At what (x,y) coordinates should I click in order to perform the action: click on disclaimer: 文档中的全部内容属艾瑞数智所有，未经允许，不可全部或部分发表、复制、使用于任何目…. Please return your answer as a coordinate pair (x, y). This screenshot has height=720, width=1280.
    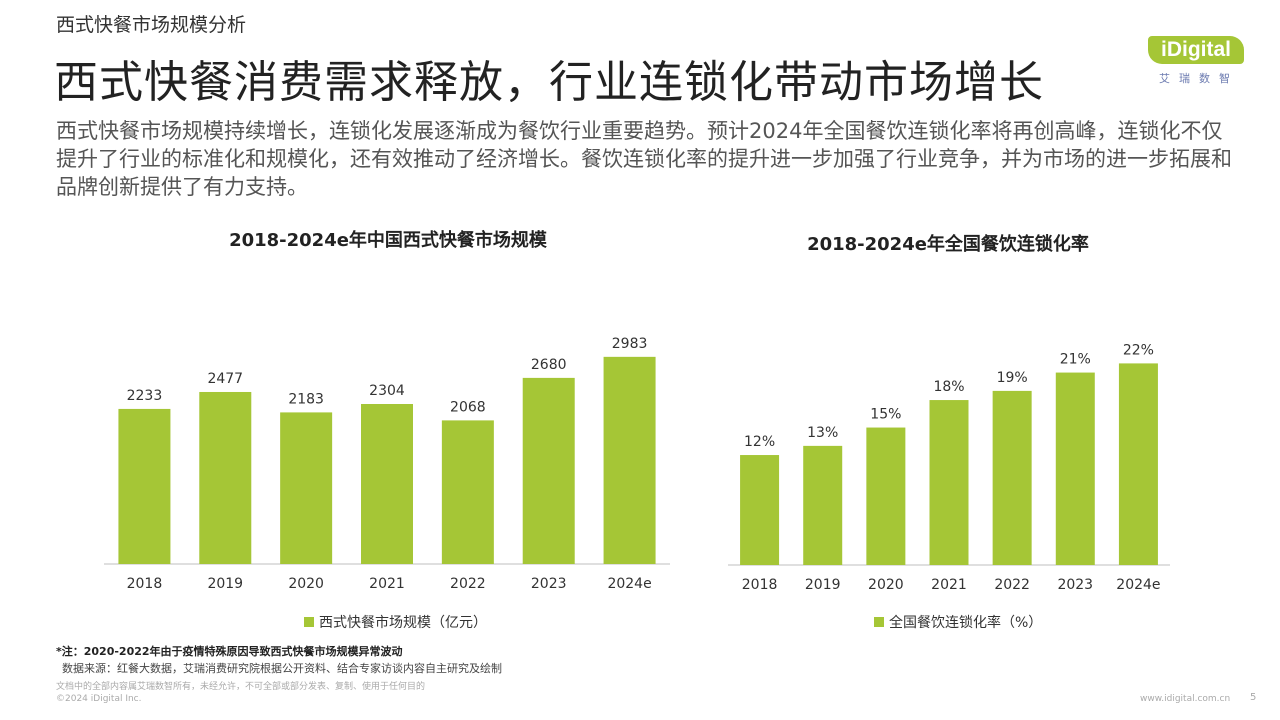
    Looking at the image, I should click on (241, 687).